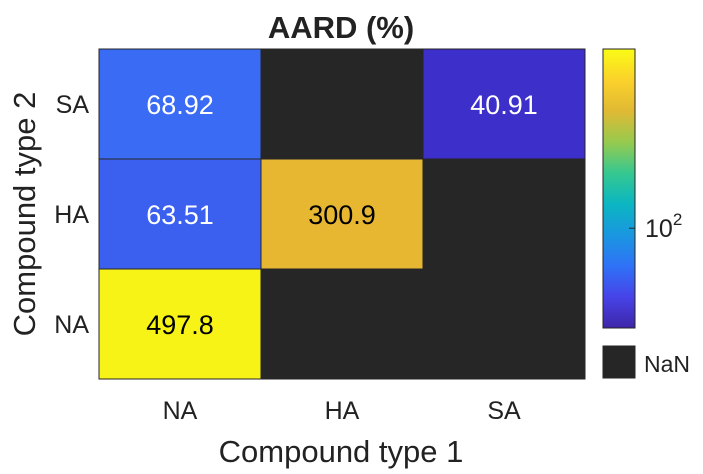 The width and height of the screenshot is (703, 474). Describe the element at coordinates (71, 325) in the screenshot. I see `y-tick-label: NA` at that location.